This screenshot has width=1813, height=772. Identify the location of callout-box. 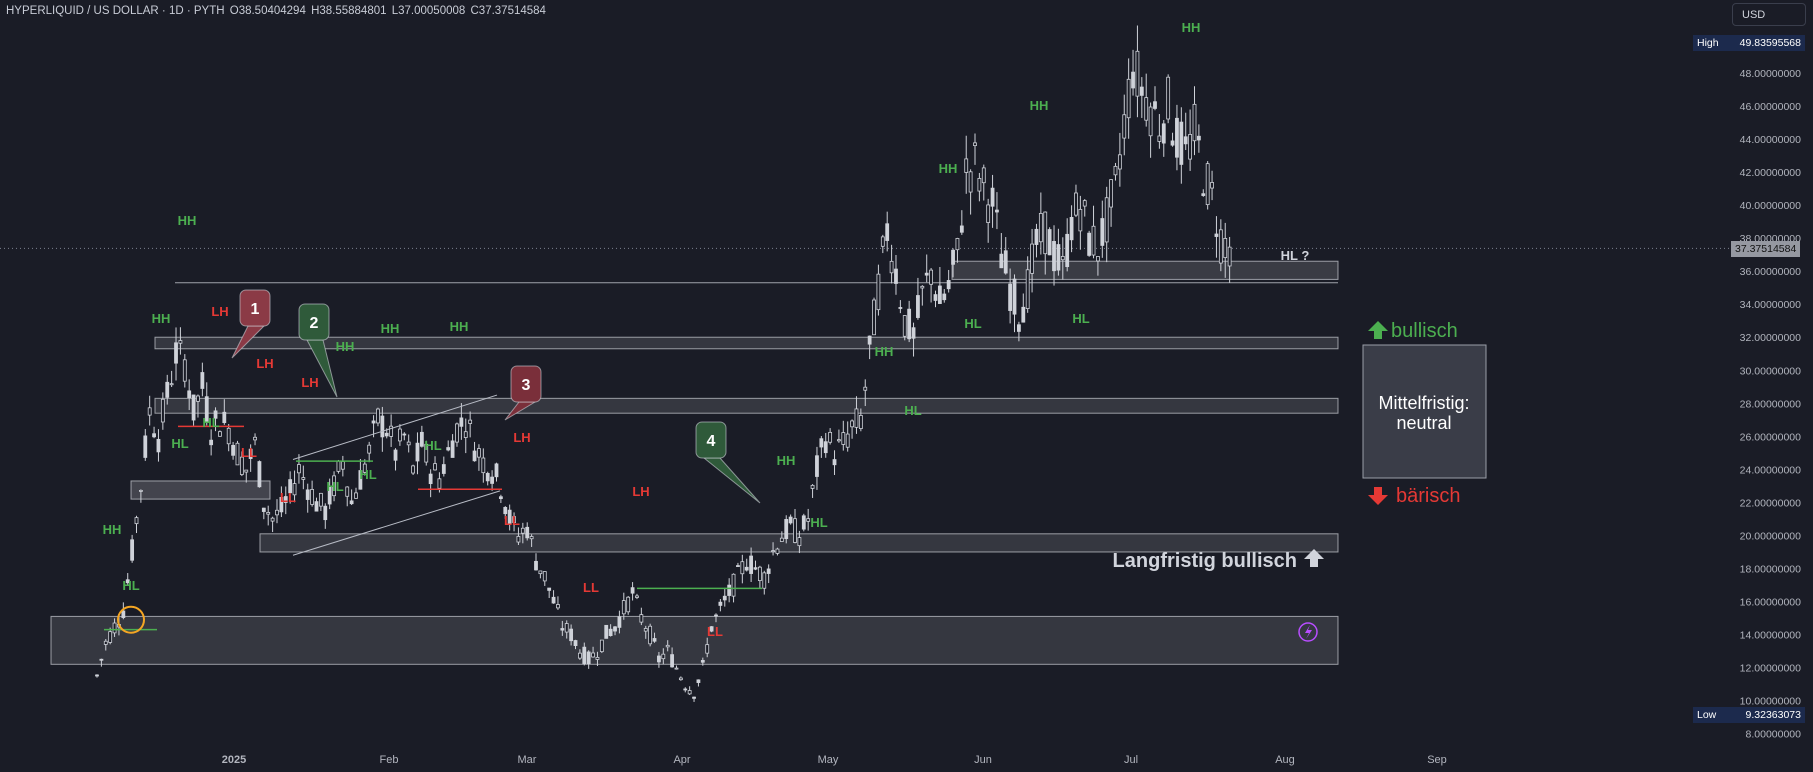
(526, 384).